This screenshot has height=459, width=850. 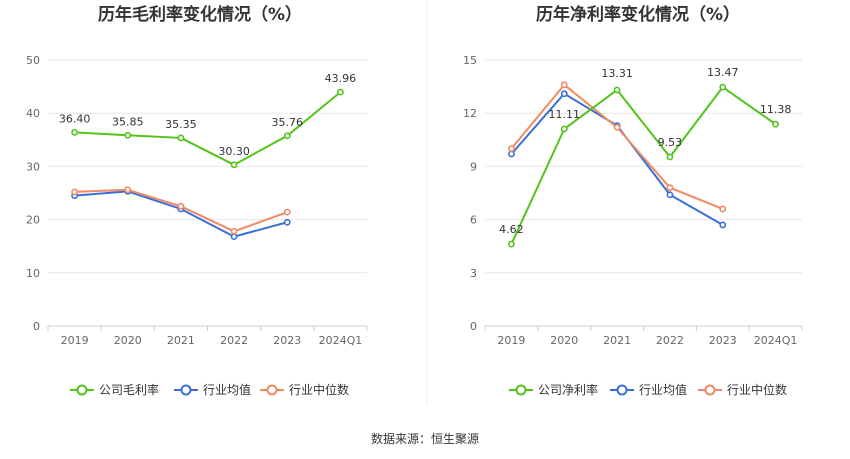 What do you see at coordinates (75, 118) in the screenshot?
I see `data-label: 36.40` at bounding box center [75, 118].